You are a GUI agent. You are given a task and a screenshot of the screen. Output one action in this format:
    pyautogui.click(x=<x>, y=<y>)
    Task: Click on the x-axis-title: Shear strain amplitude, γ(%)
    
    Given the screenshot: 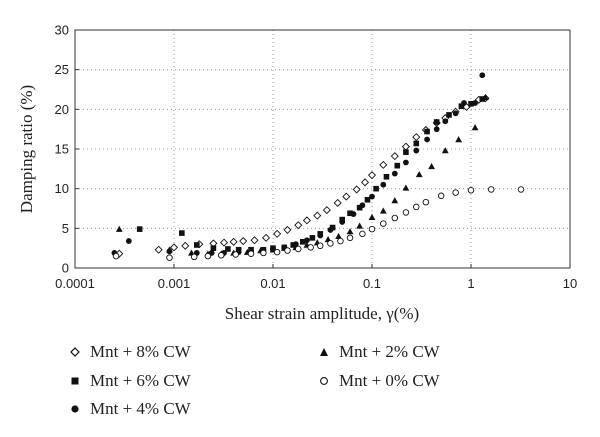 What is the action you would take?
    pyautogui.click(x=322, y=313)
    